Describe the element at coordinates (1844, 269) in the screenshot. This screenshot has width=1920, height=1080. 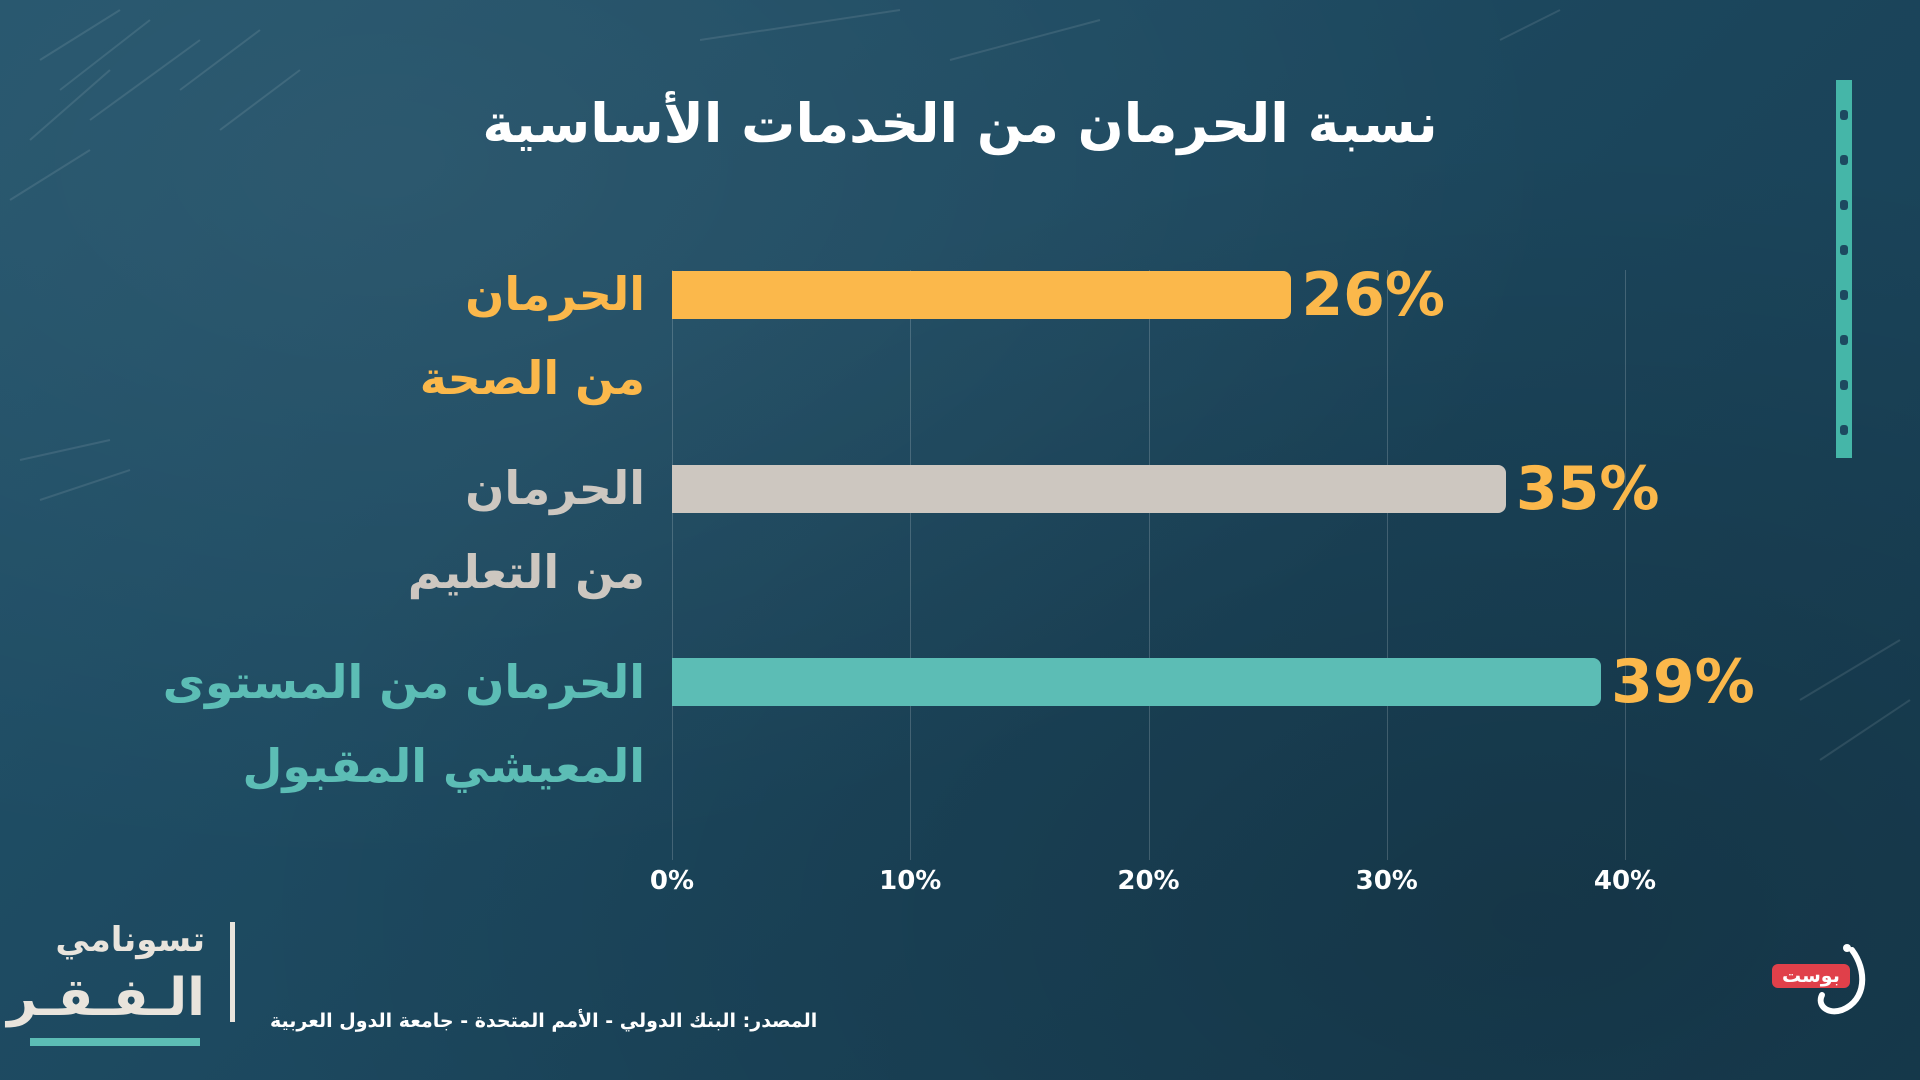
I see `film-strip-decoration` at that location.